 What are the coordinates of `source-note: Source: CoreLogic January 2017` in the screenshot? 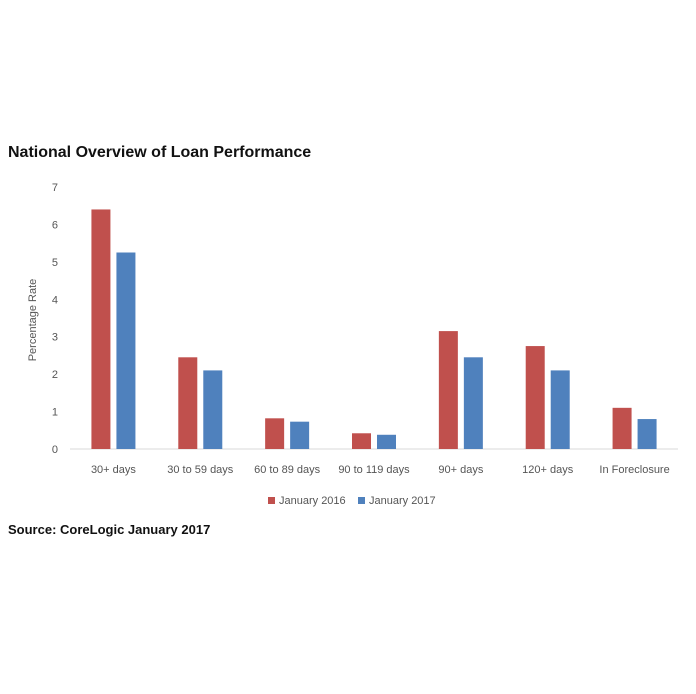 It's located at (109, 529).